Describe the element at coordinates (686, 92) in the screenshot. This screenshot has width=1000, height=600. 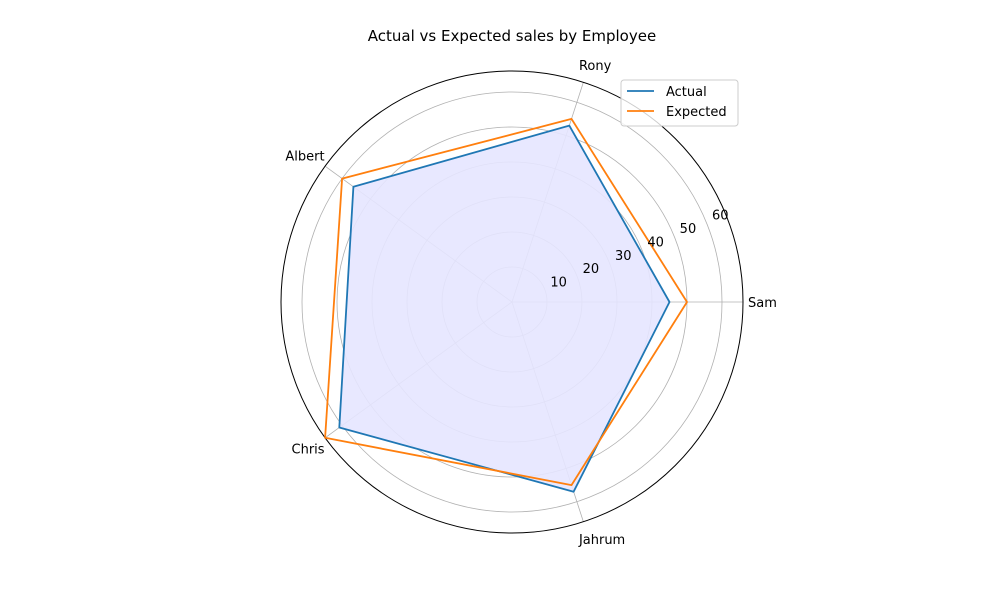
I see `legend-label-actual: Actual` at that location.